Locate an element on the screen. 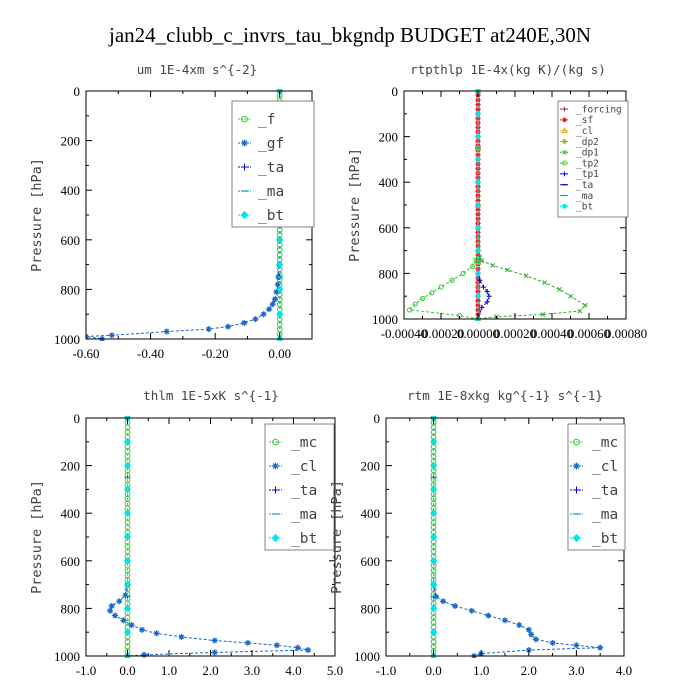 The image size is (700, 700). x-tick-label: 5.0 is located at coordinates (335, 670).